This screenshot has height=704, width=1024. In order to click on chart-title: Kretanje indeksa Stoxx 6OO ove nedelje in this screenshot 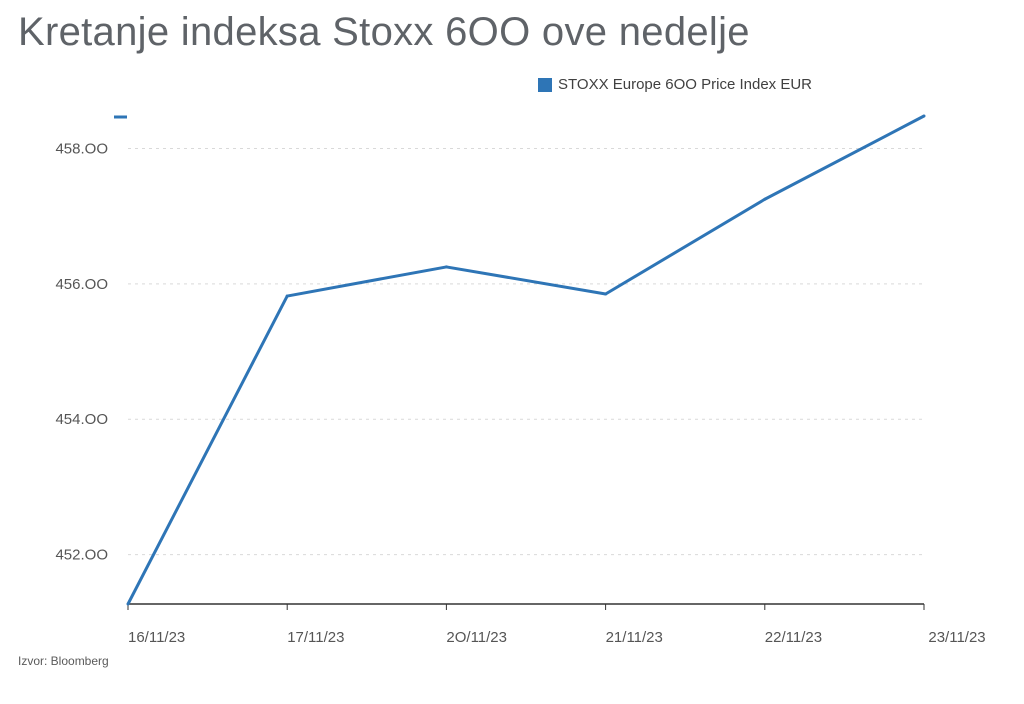, I will do `click(384, 32)`.